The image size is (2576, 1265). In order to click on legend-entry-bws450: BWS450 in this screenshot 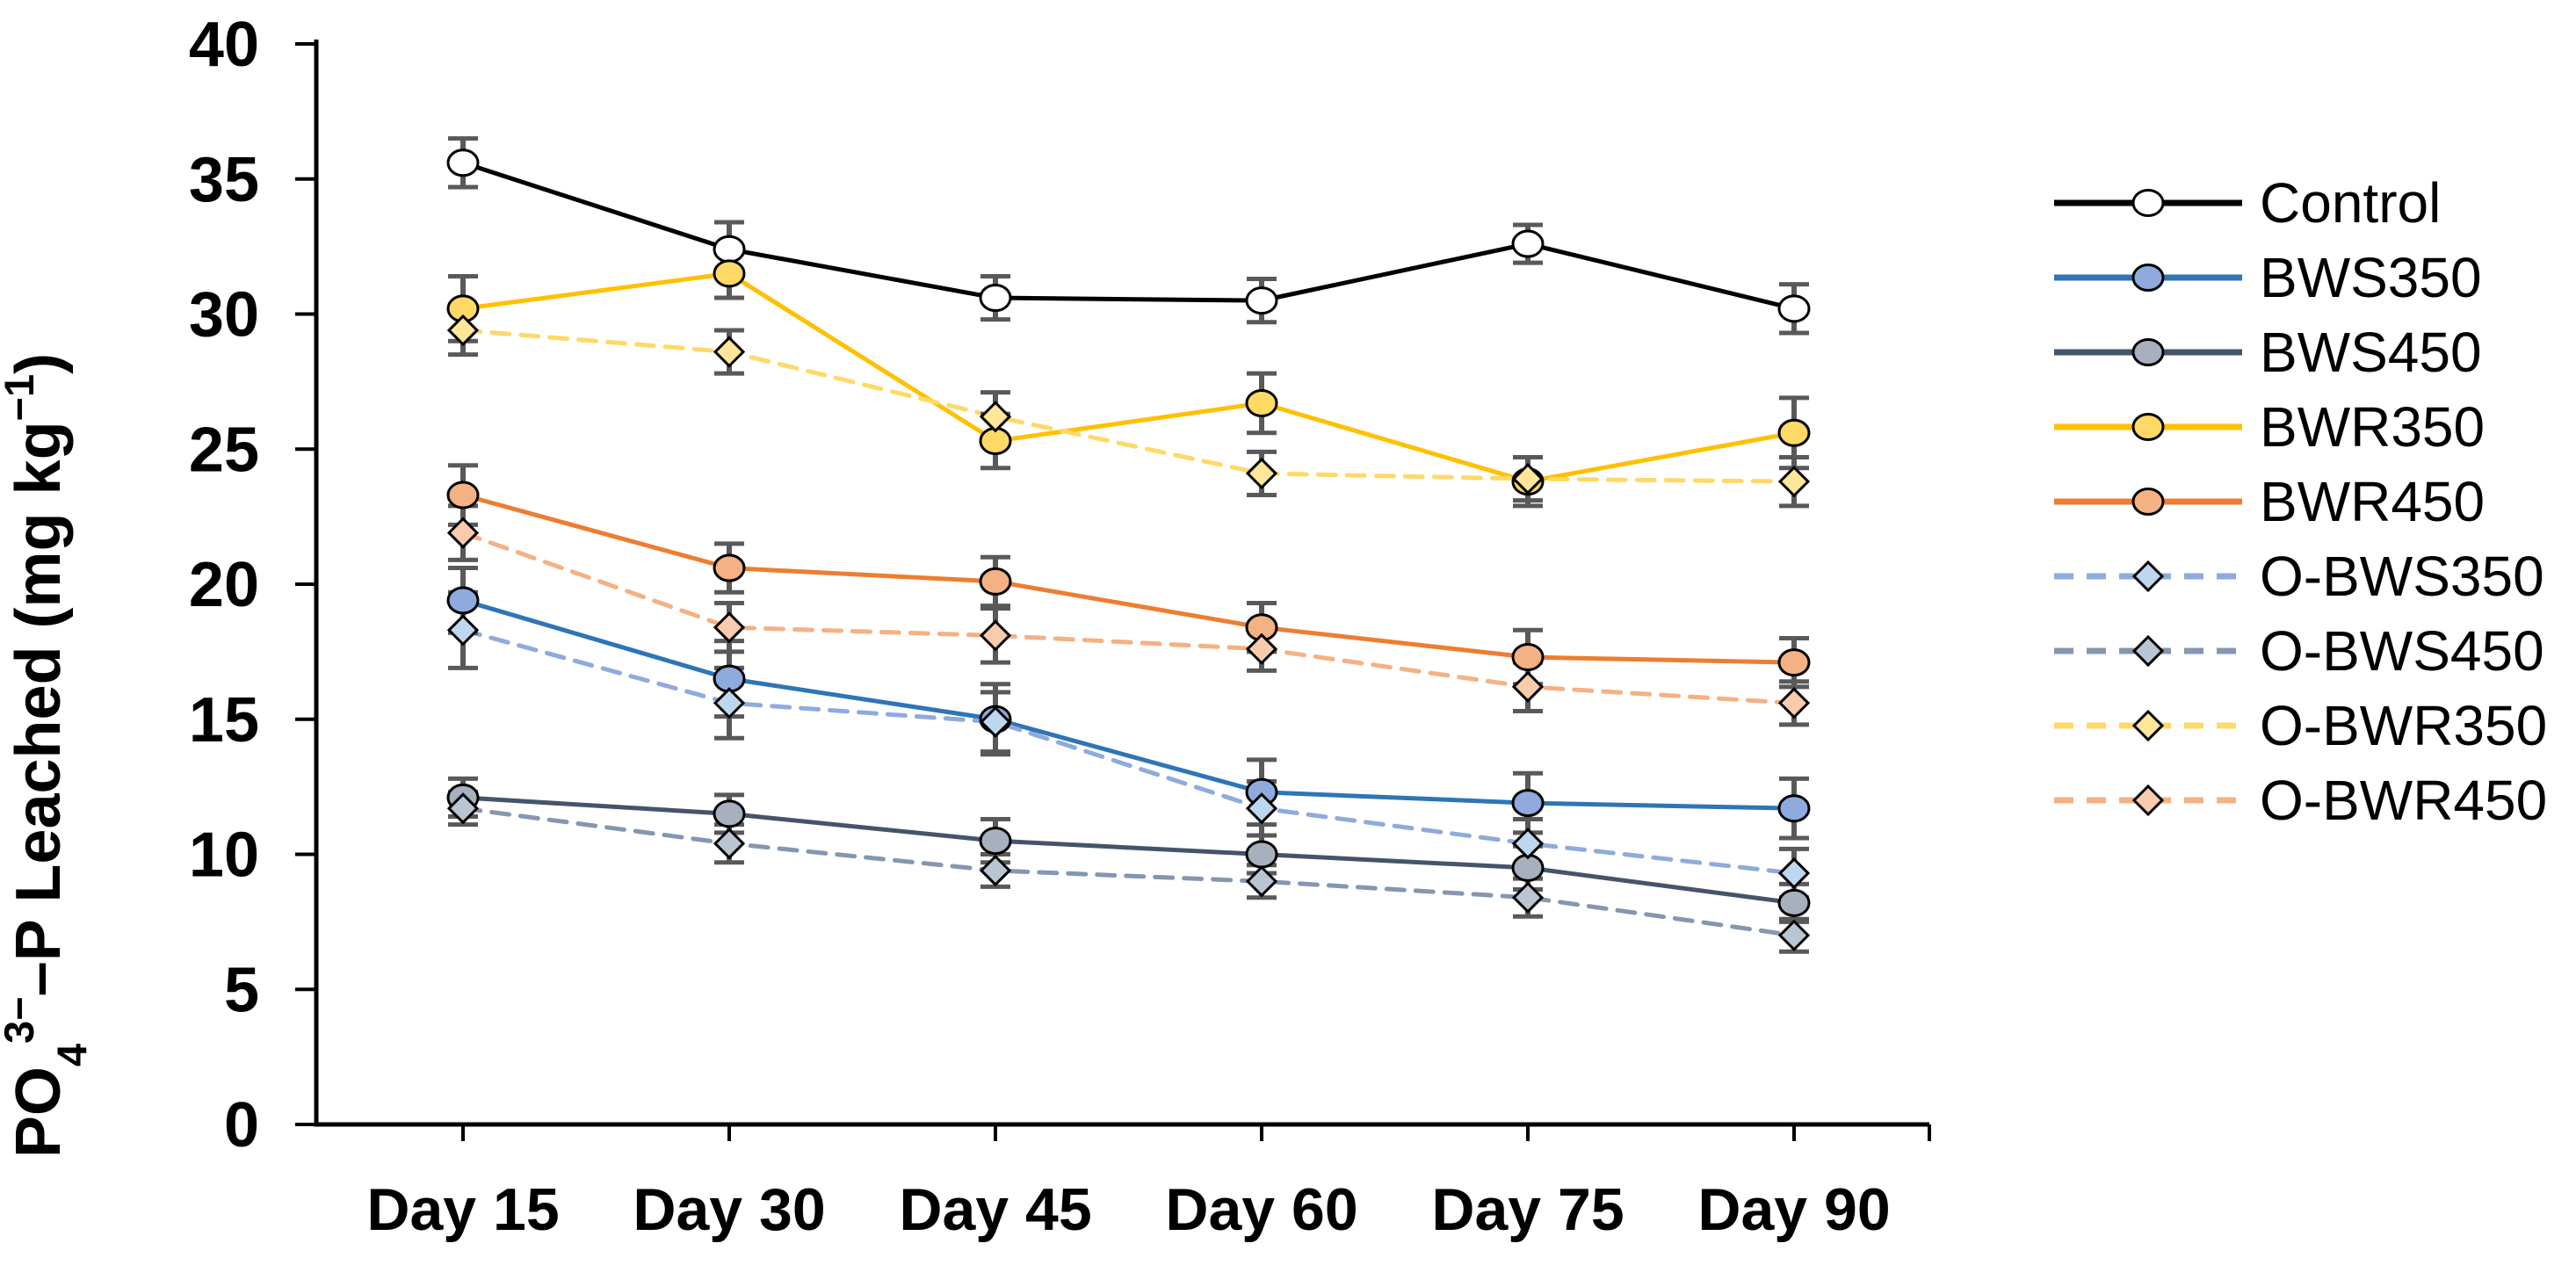, I will do `click(2268, 352)`.